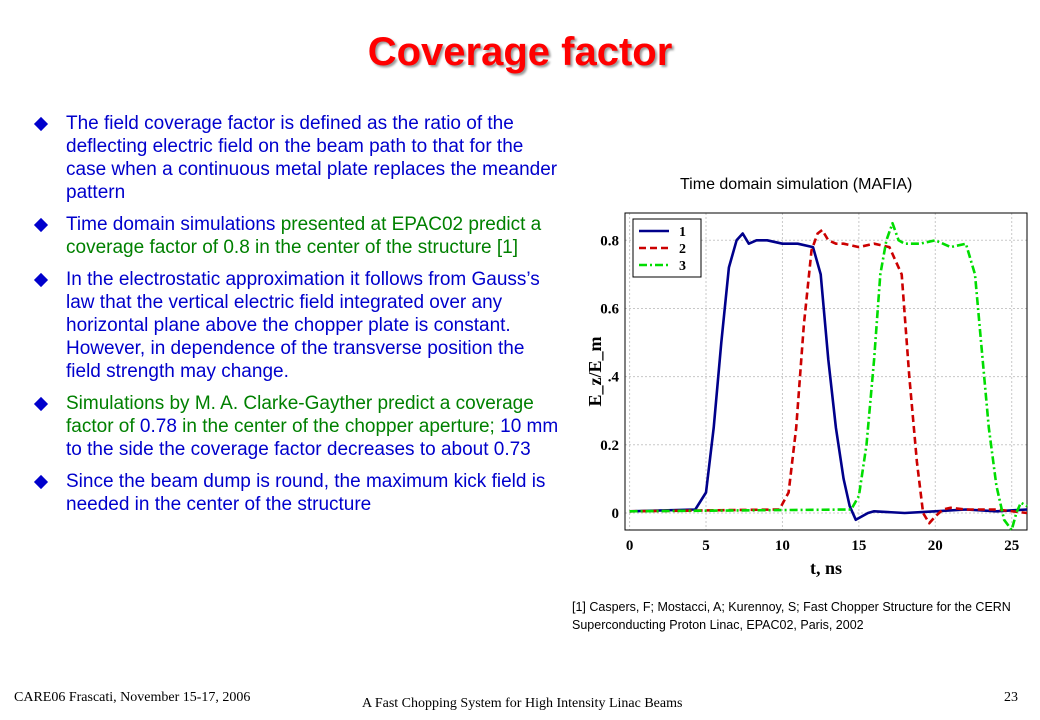  What do you see at coordinates (614, 378) in the screenshot?
I see `y-tick-label: .4` at bounding box center [614, 378].